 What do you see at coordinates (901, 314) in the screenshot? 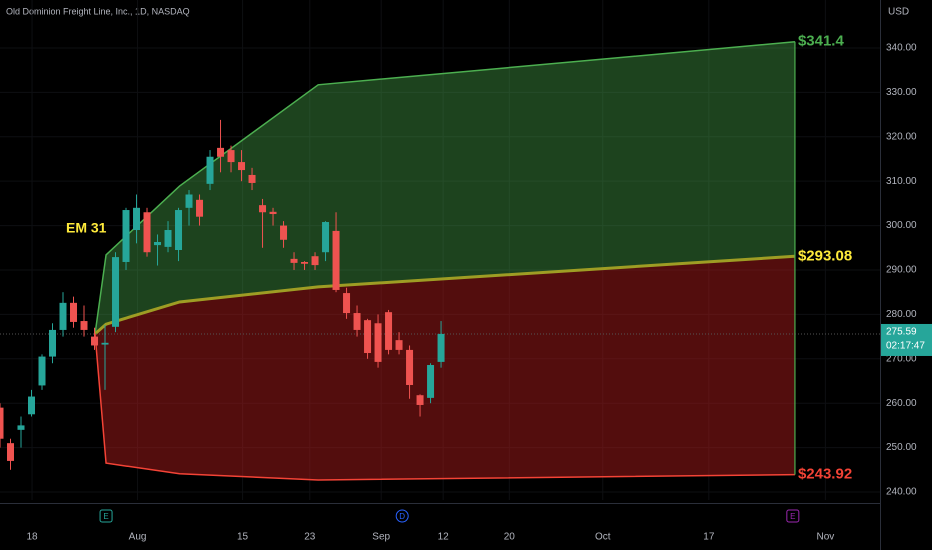
I see `y-tick-label: 280.00` at bounding box center [901, 314].